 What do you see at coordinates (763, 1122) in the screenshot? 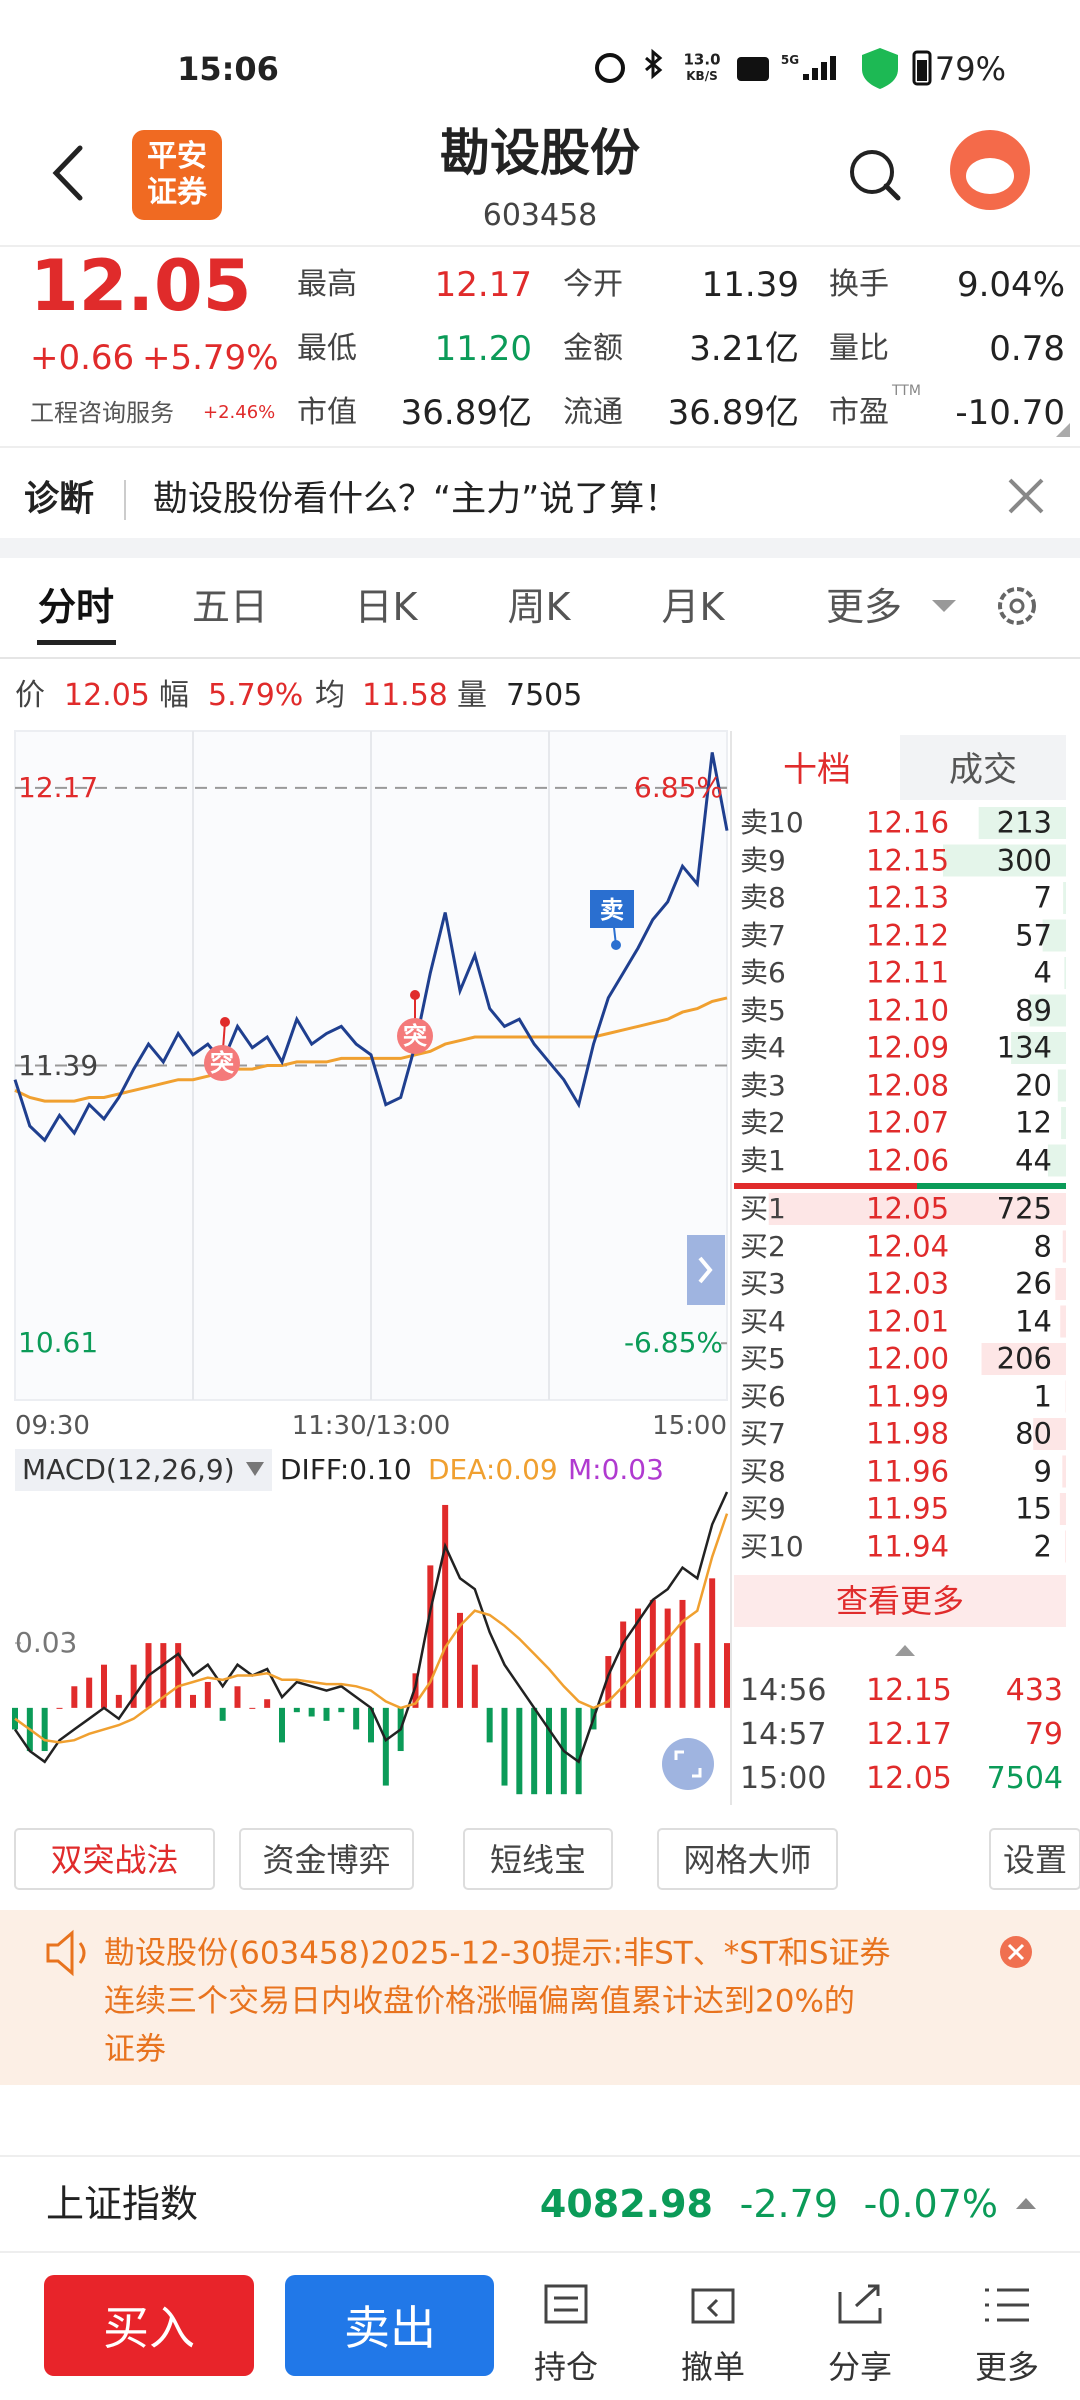
I see `book-level: 卖2` at bounding box center [763, 1122].